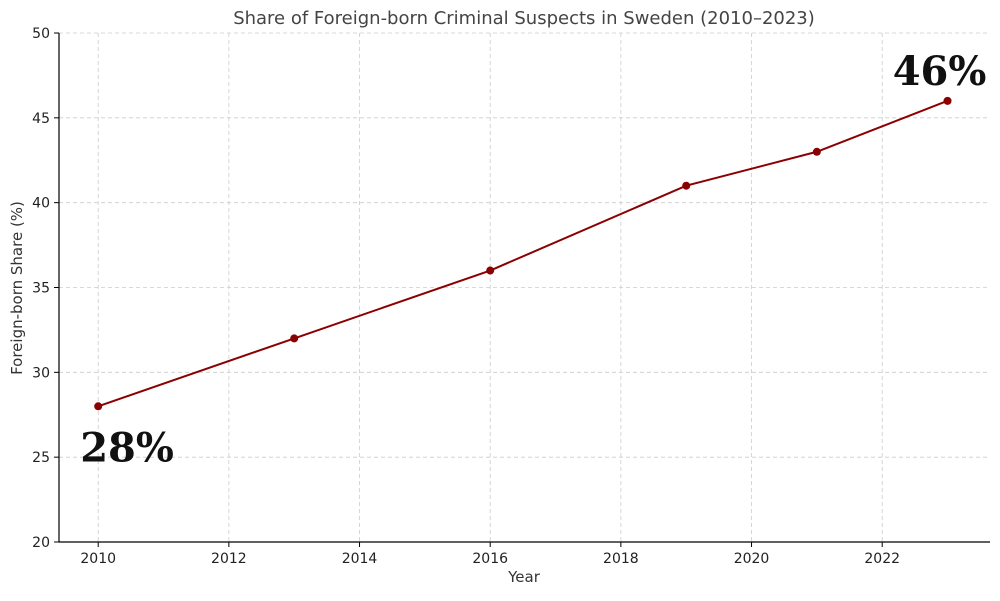 The height and width of the screenshot is (601, 1000). Describe the element at coordinates (41, 373) in the screenshot. I see `y-tick-label: 30` at that location.